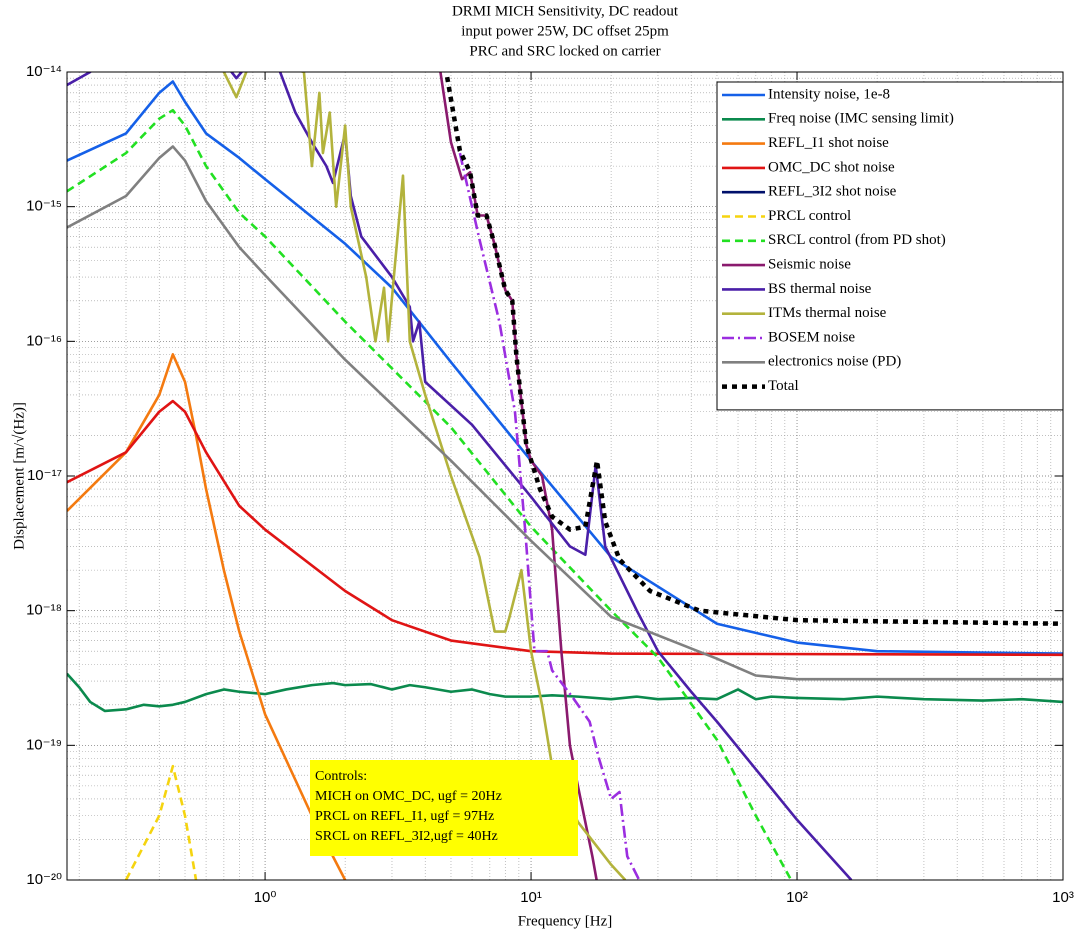 The height and width of the screenshot is (932, 1087). I want to click on y-axis-label: Displacement [m/√(Hz)], so click(19, 476).